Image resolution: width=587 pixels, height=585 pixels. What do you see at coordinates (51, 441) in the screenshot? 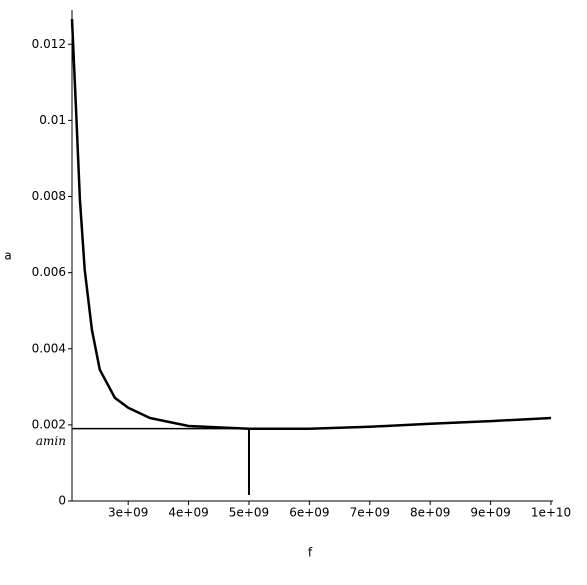
I see `amin-label: amin` at bounding box center [51, 441].